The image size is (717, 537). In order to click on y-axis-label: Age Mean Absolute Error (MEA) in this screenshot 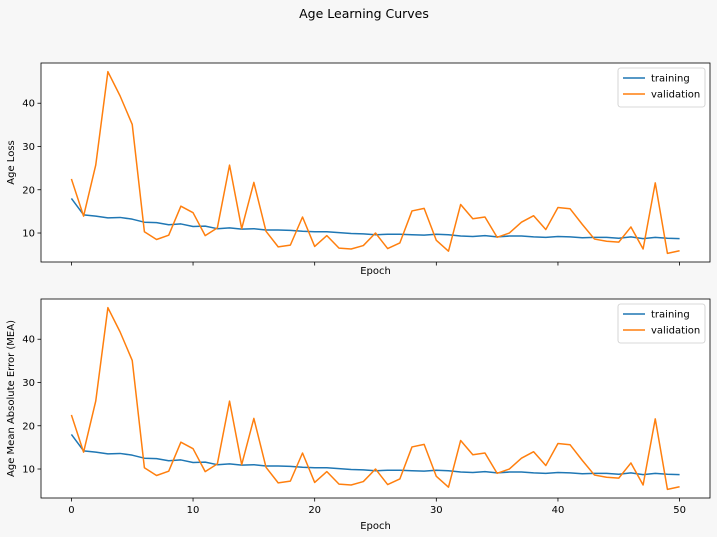, I will do `click(11, 398)`.